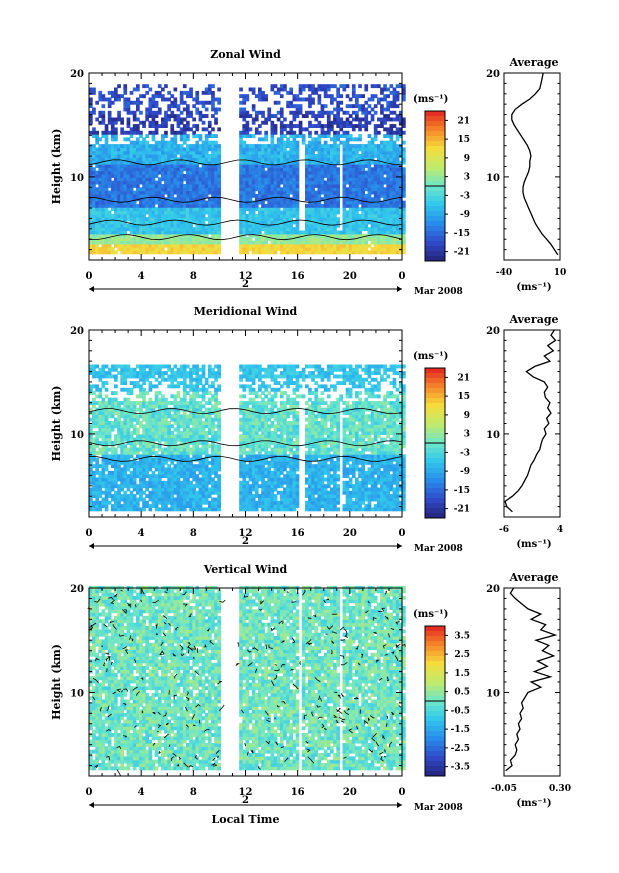 The width and height of the screenshot is (619, 873). I want to click on colorbar-segment, so click(435, 159).